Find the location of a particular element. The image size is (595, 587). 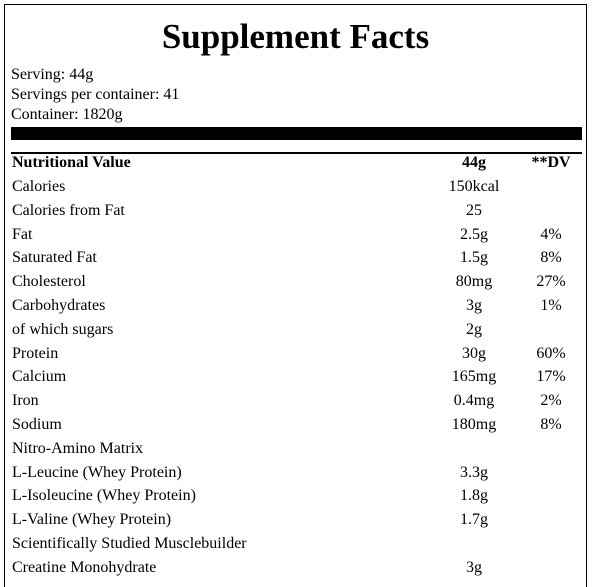

nutrient-daily-value: 2% is located at coordinates (551, 401).